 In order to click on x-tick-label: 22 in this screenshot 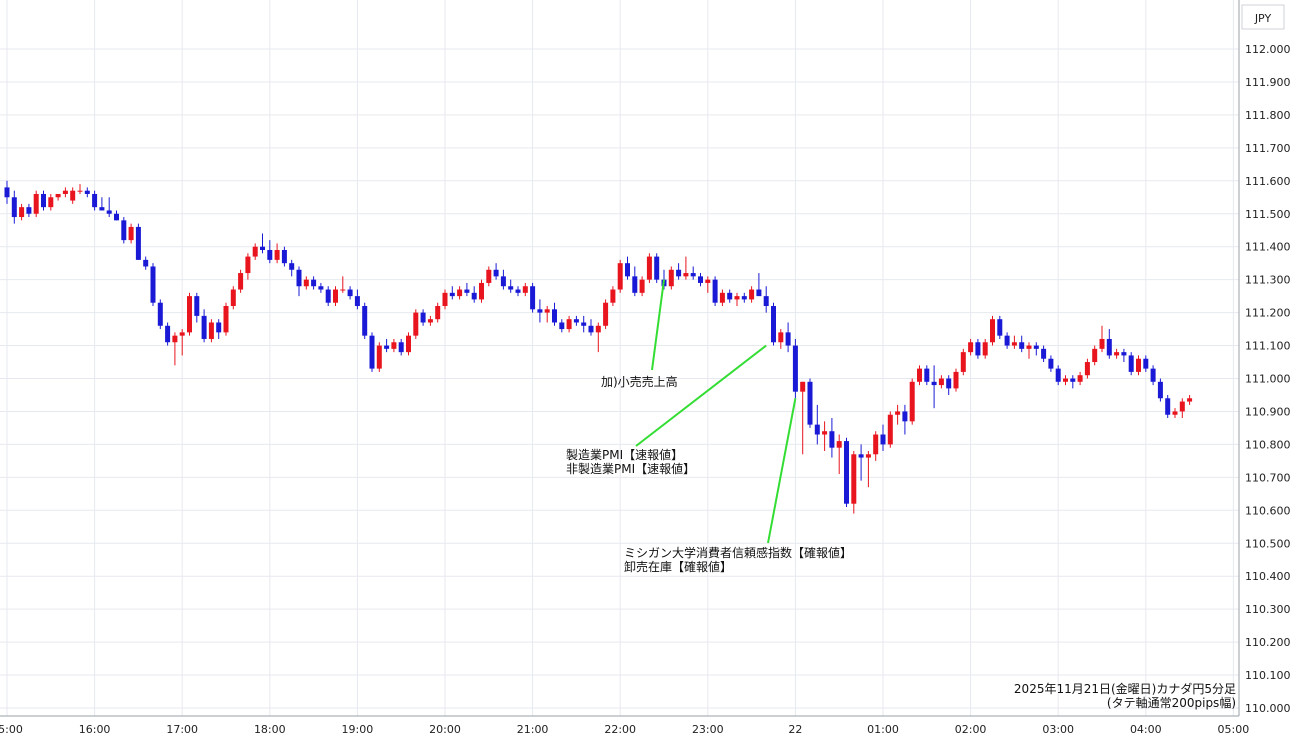, I will do `click(795, 729)`.